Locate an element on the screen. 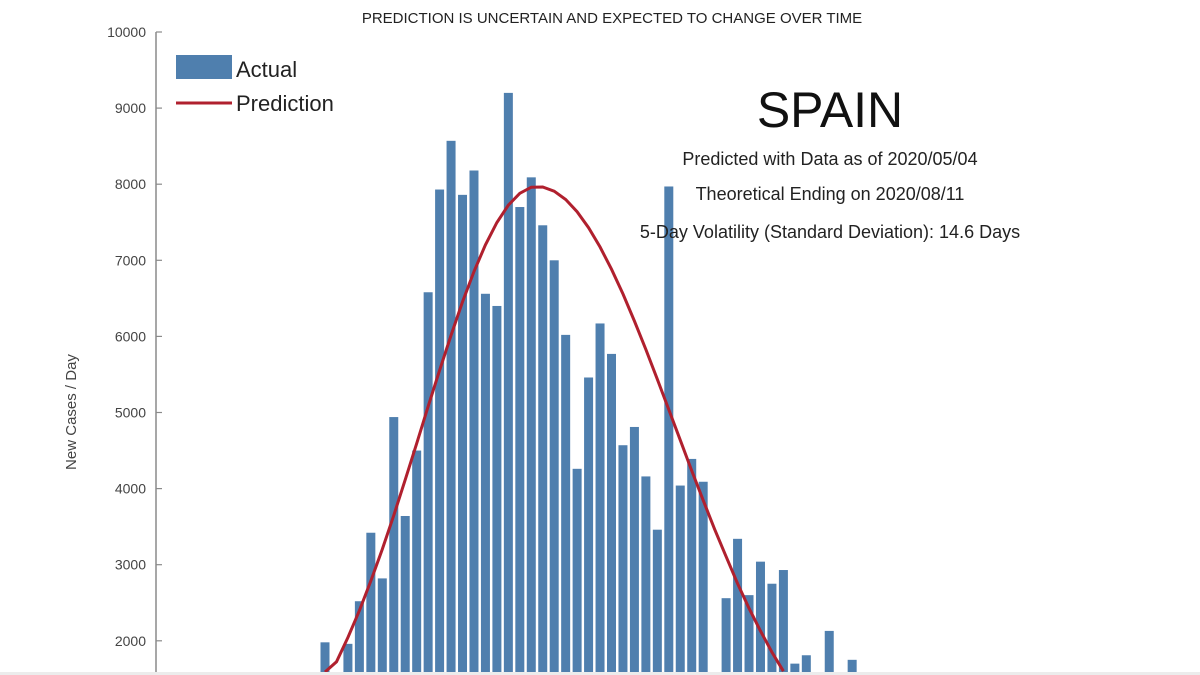 The image size is (1200, 675). legend: Actual Prediction is located at coordinates (255, 85).